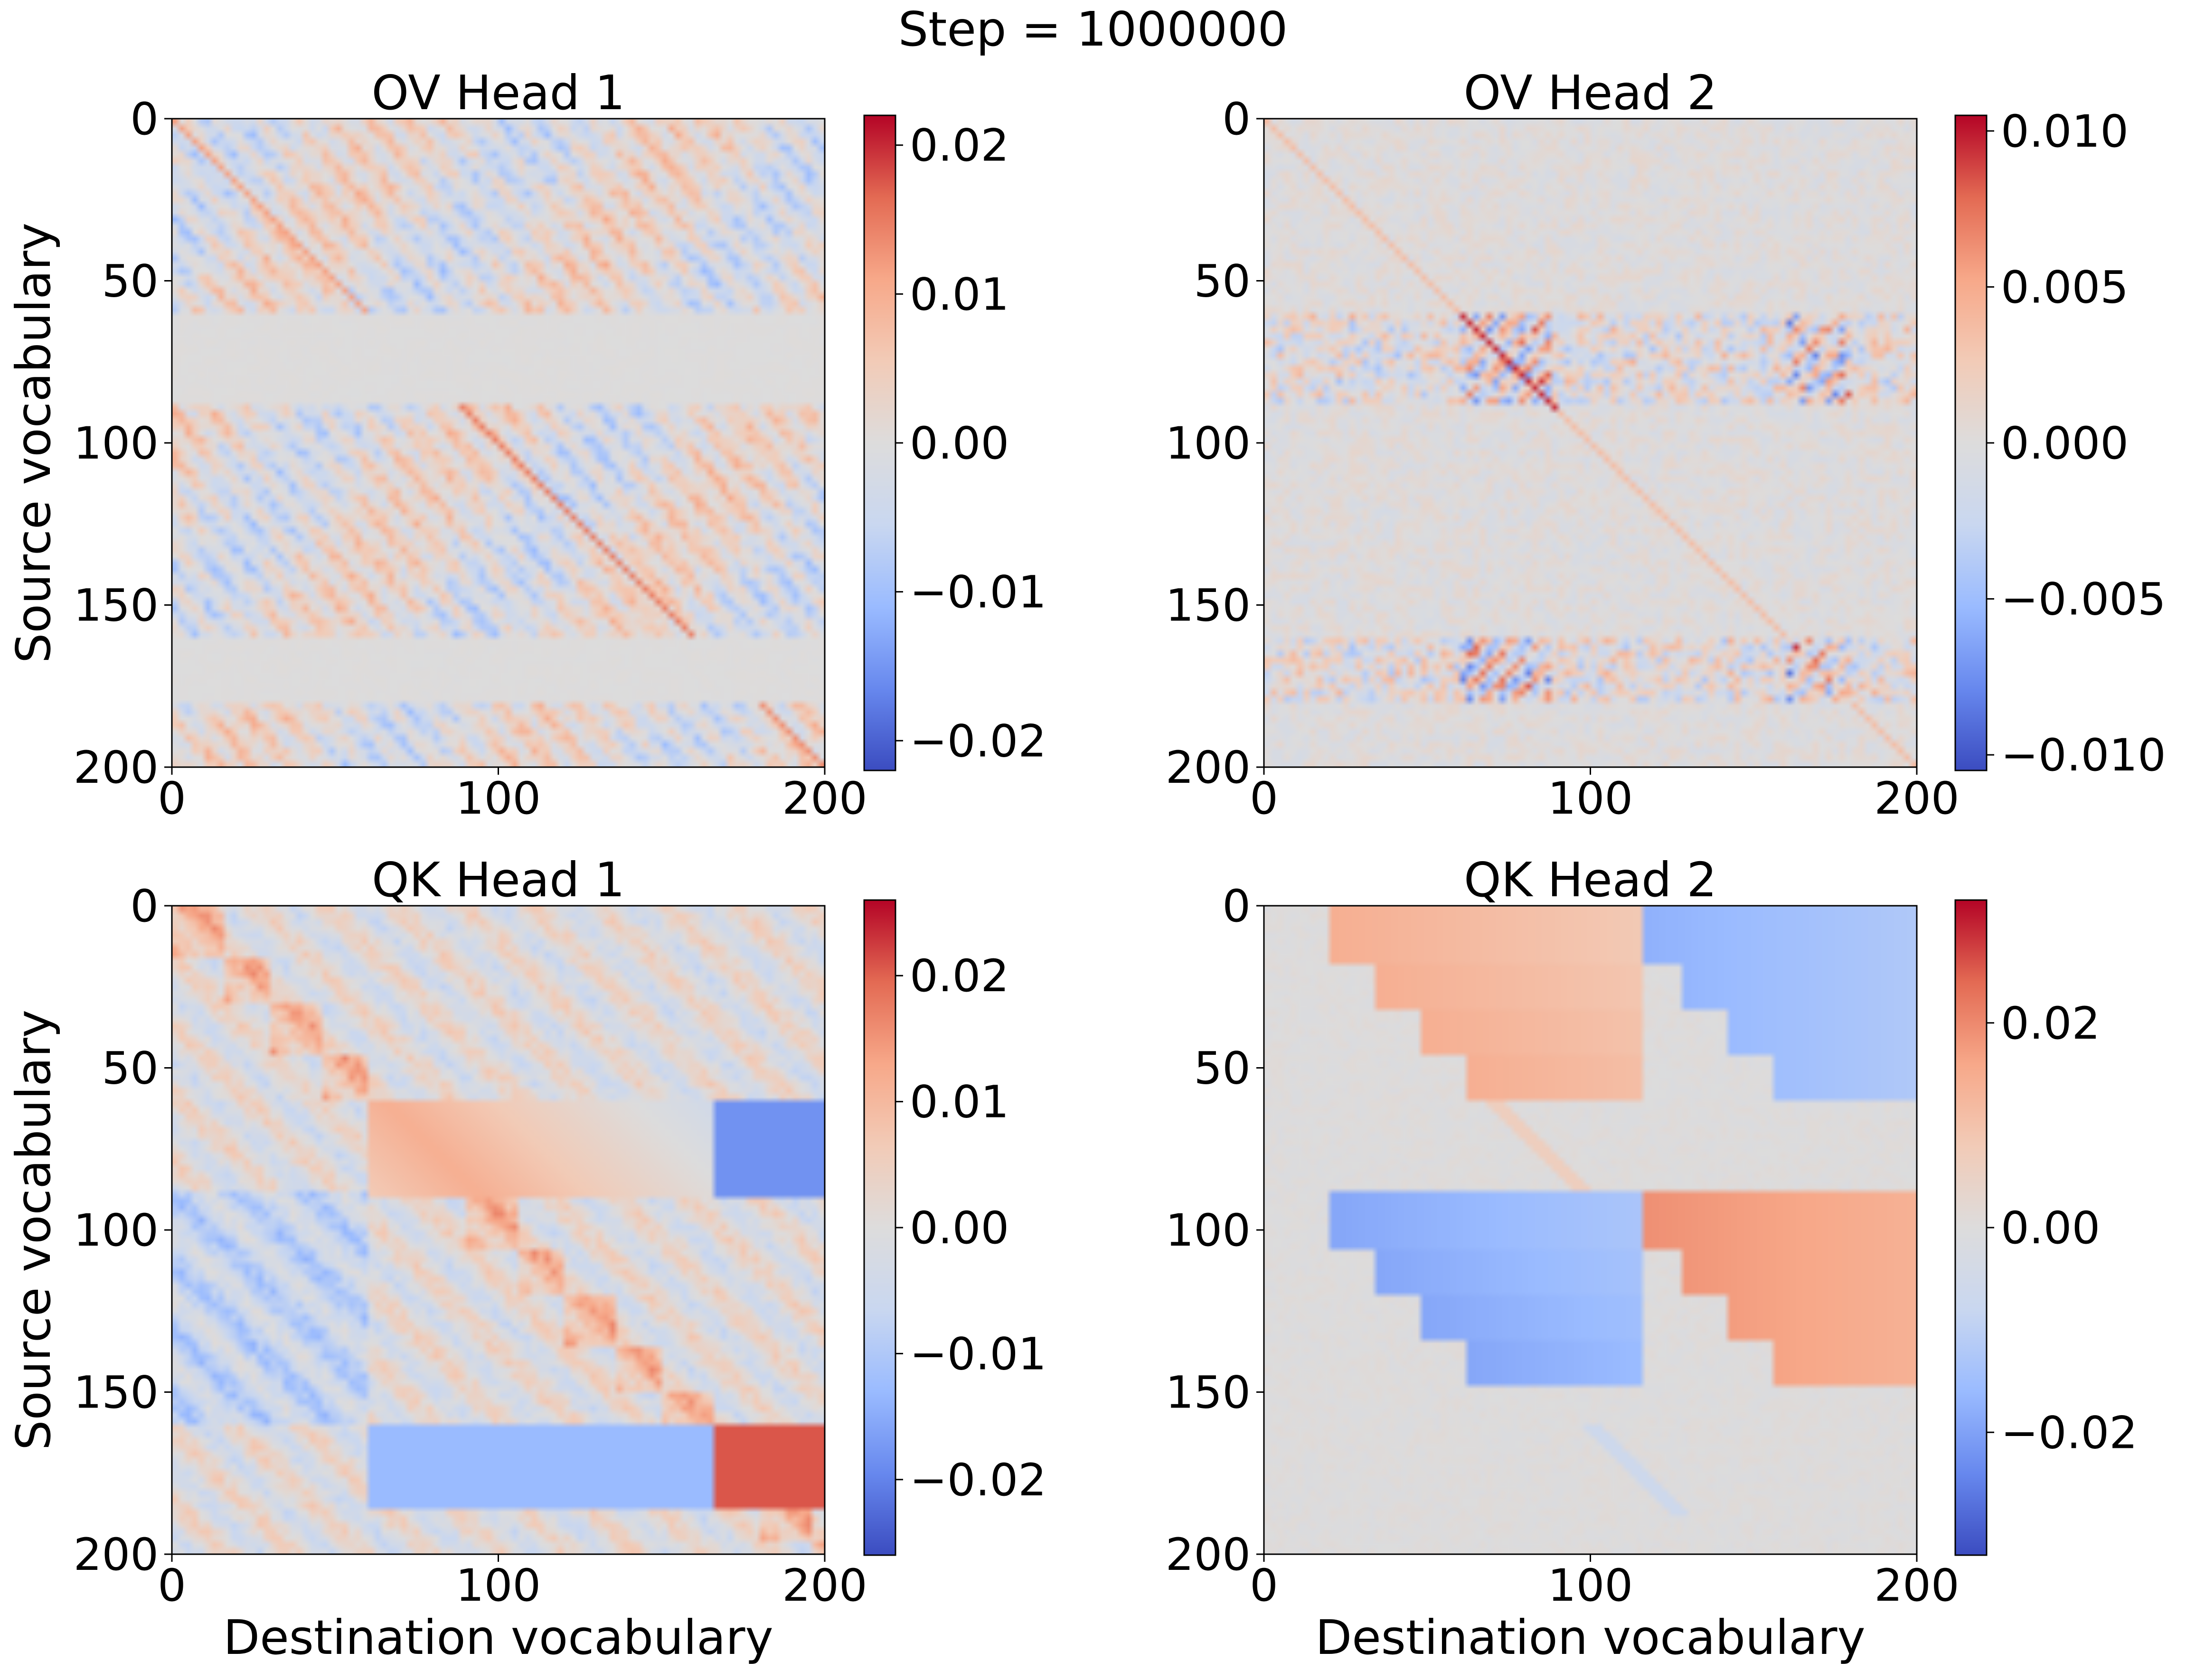 The image size is (2186, 1680). Describe the element at coordinates (1093, 29) in the screenshot. I see `figure-suptitle: Step = 1000000` at that location.